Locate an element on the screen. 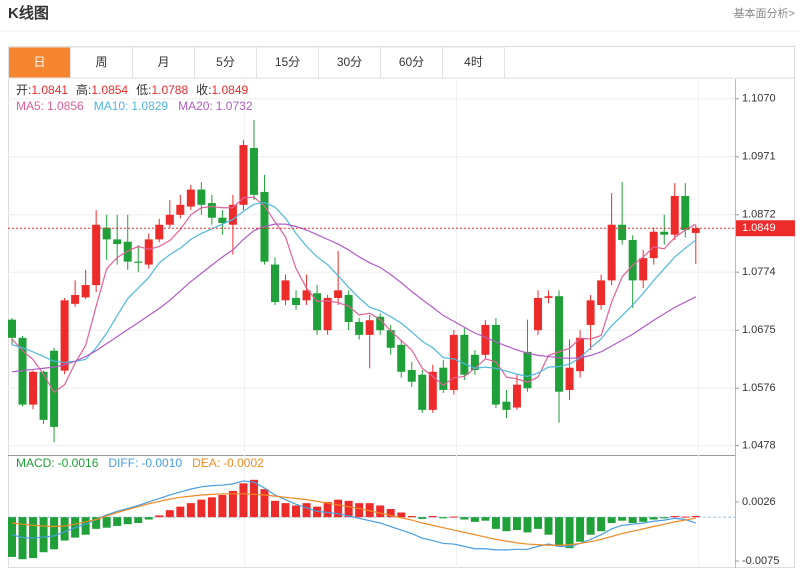 The image size is (800, 568). tab-label: 周 is located at coordinates (101, 62).